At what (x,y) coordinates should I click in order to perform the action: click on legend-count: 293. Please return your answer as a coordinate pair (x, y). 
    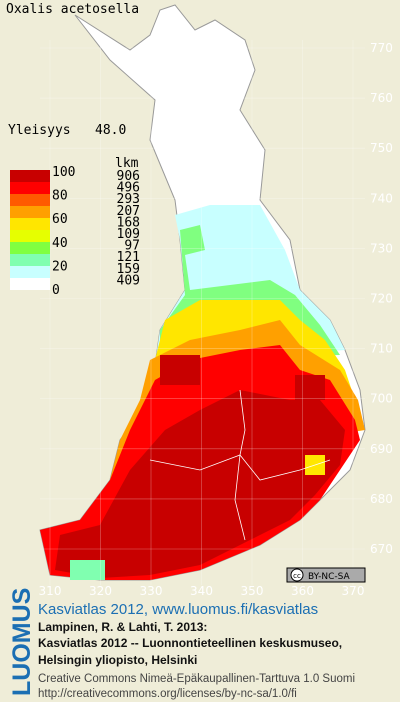
    Looking at the image, I should click on (128, 199).